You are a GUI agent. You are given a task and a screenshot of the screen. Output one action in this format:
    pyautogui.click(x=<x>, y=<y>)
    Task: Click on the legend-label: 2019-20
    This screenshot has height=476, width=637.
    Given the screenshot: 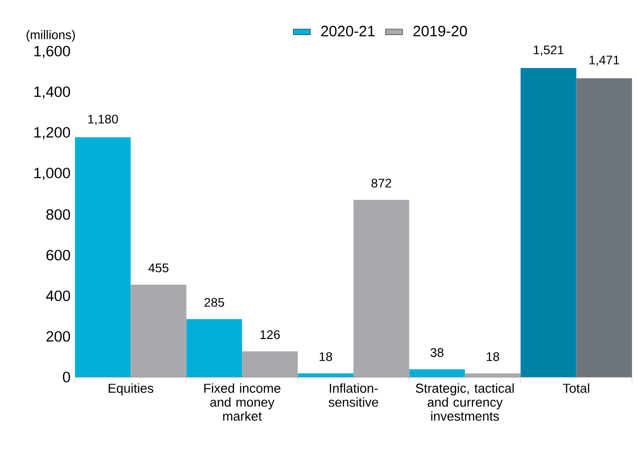 What is the action you would take?
    pyautogui.click(x=440, y=31)
    